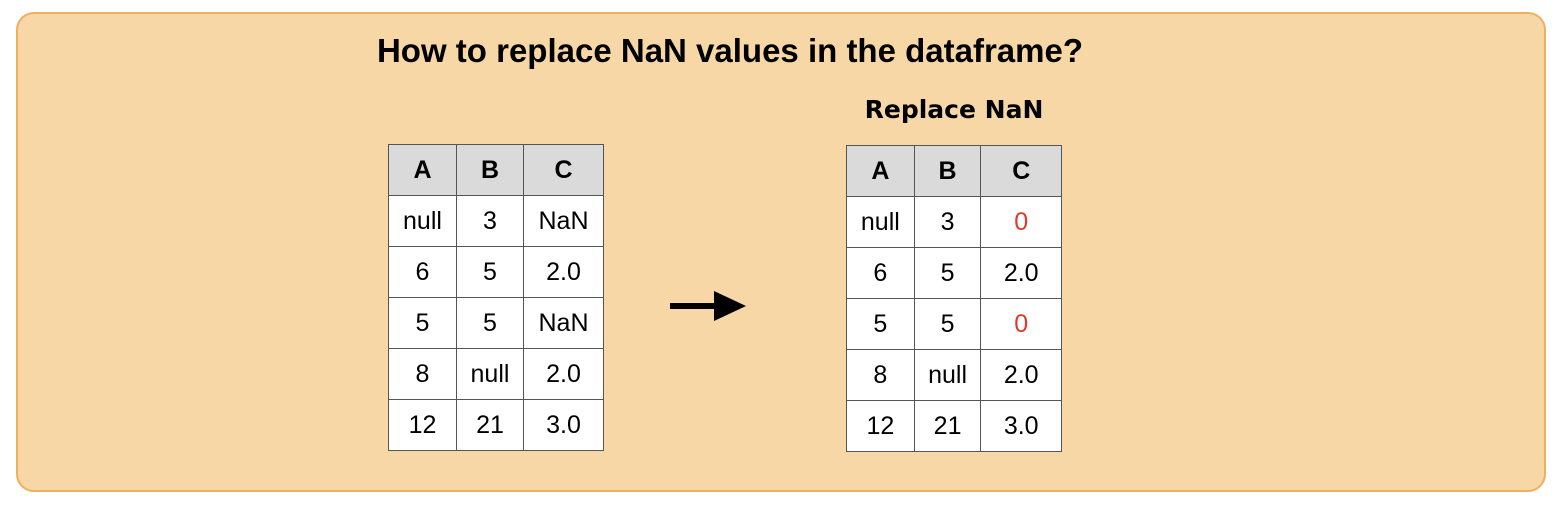 The image size is (1560, 508). I want to click on table-row: null 3 0, so click(954, 222).